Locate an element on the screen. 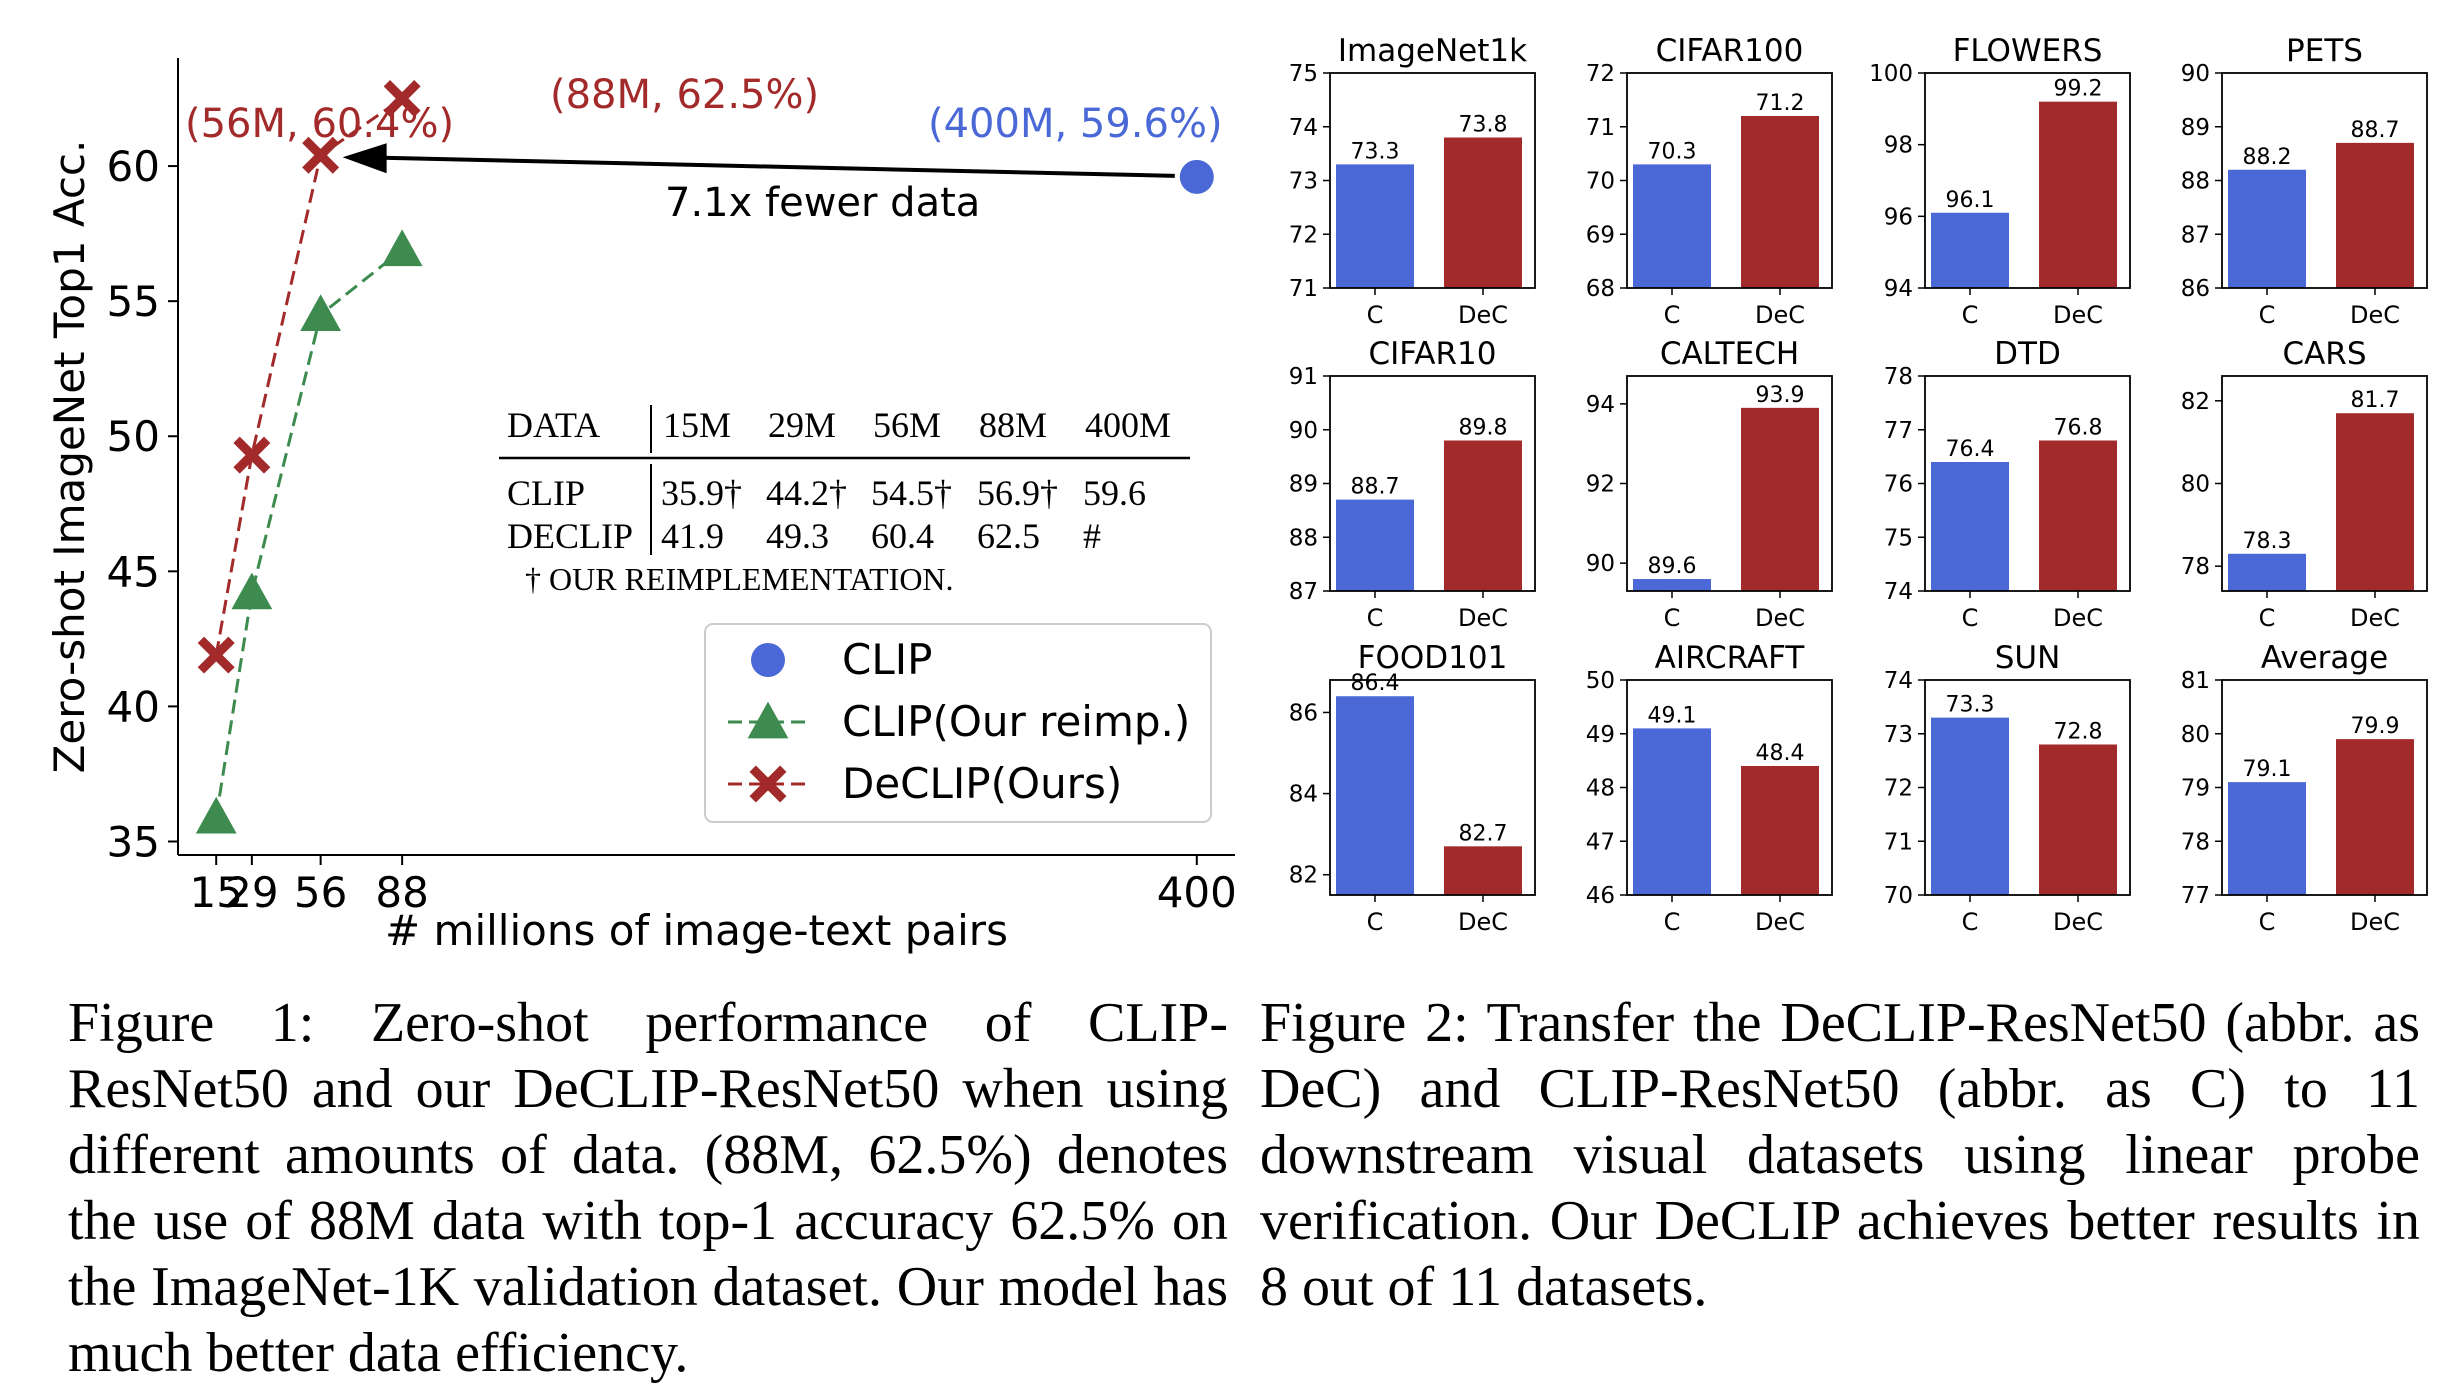 The image size is (2450, 1400). x-tick-label: 15 is located at coordinates (215, 892).